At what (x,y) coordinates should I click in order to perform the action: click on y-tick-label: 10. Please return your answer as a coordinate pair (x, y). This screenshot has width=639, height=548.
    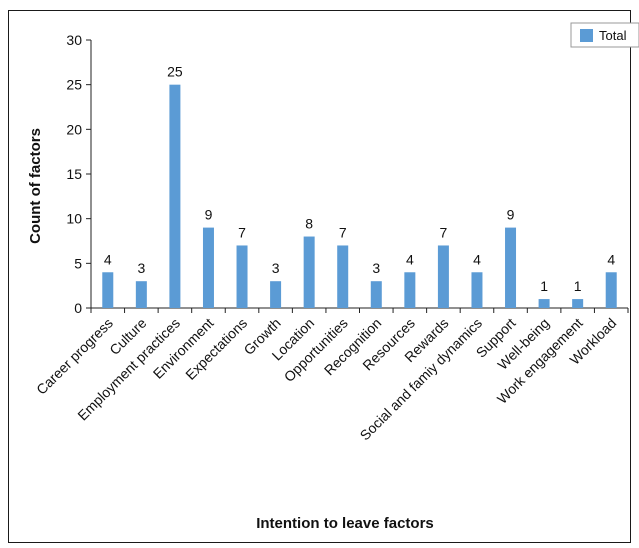
    Looking at the image, I should click on (74, 219).